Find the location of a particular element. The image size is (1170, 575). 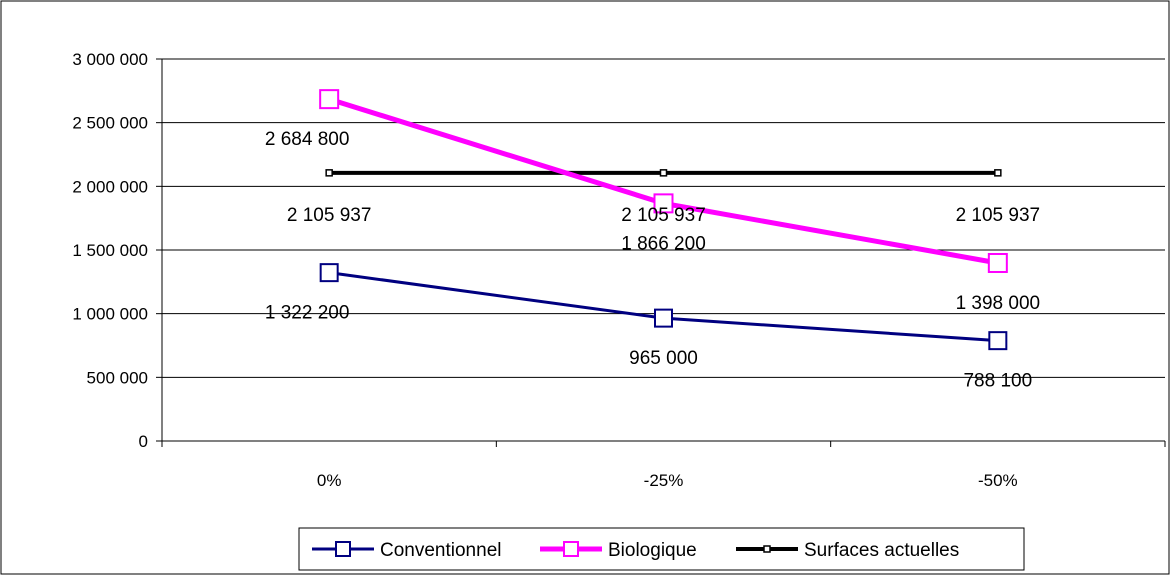

data-label: 788 100 is located at coordinates (997, 381).